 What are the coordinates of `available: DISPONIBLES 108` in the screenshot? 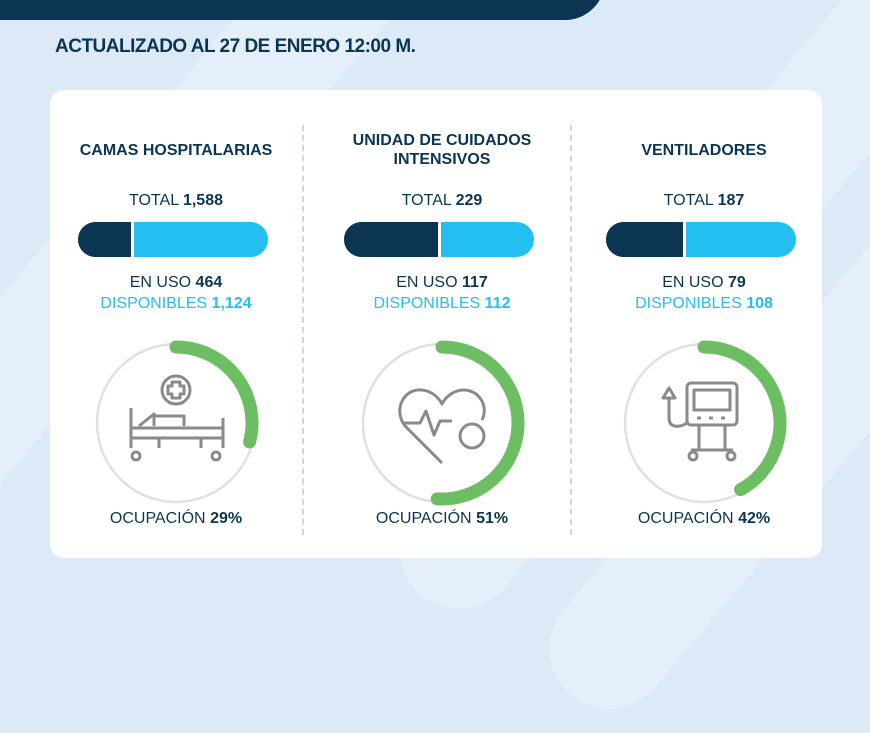 It's located at (704, 304).